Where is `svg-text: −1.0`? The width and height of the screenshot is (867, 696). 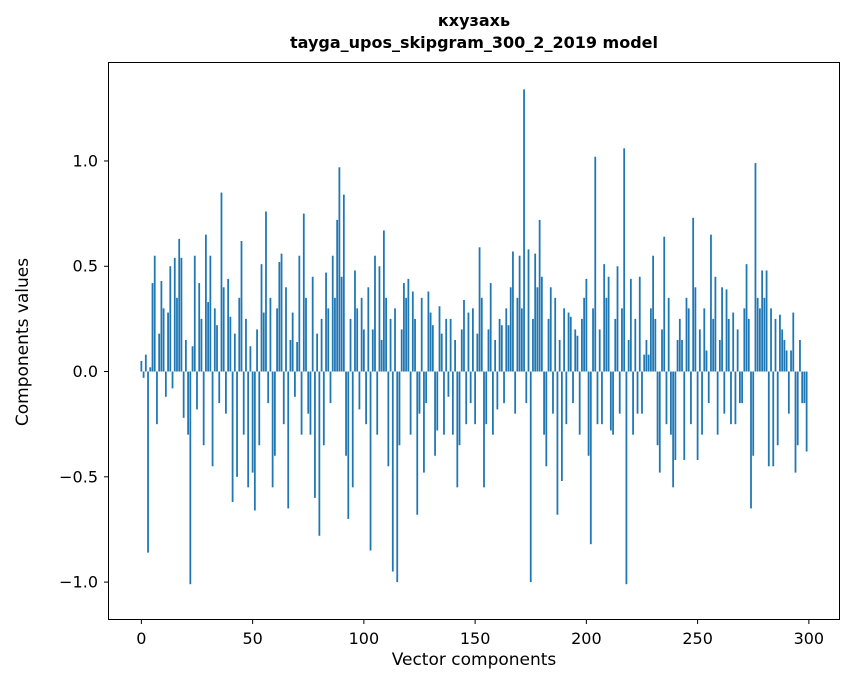 svg-text: −1.0 is located at coordinates (78, 582).